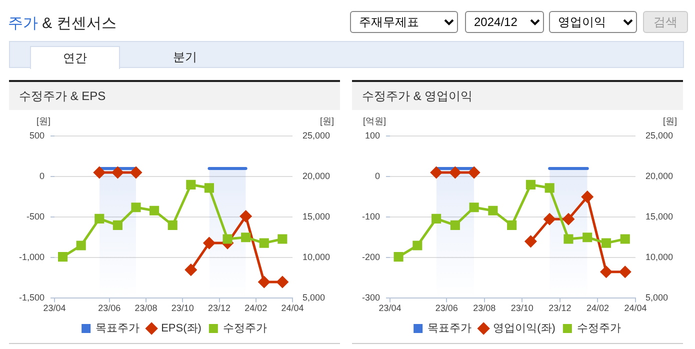 This screenshot has height=349, width=695. Describe the element at coordinates (75, 57) in the screenshot. I see `text: 연간` at that location.